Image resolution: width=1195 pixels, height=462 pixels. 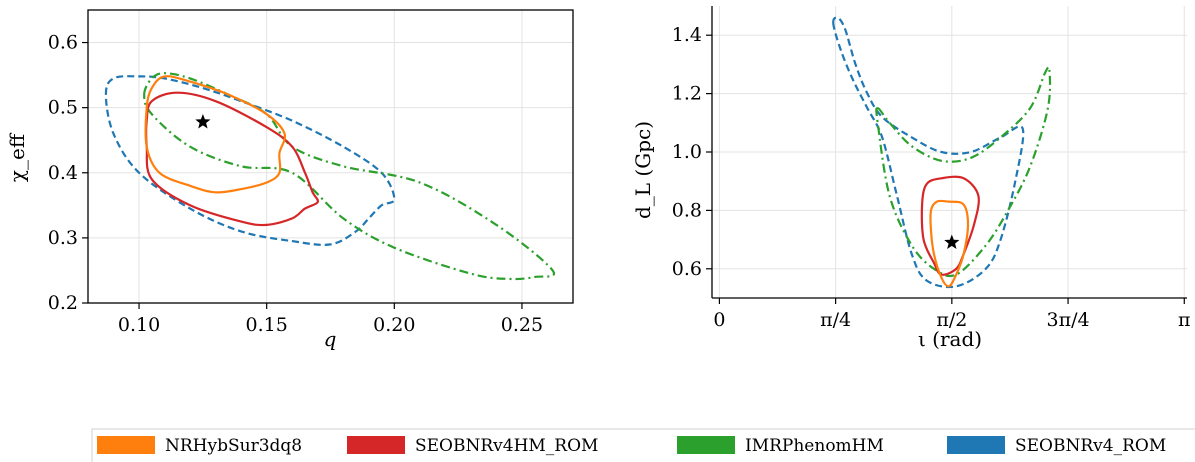 I want to click on right-x-tick-label: 3π/4, so click(x=1068, y=320).